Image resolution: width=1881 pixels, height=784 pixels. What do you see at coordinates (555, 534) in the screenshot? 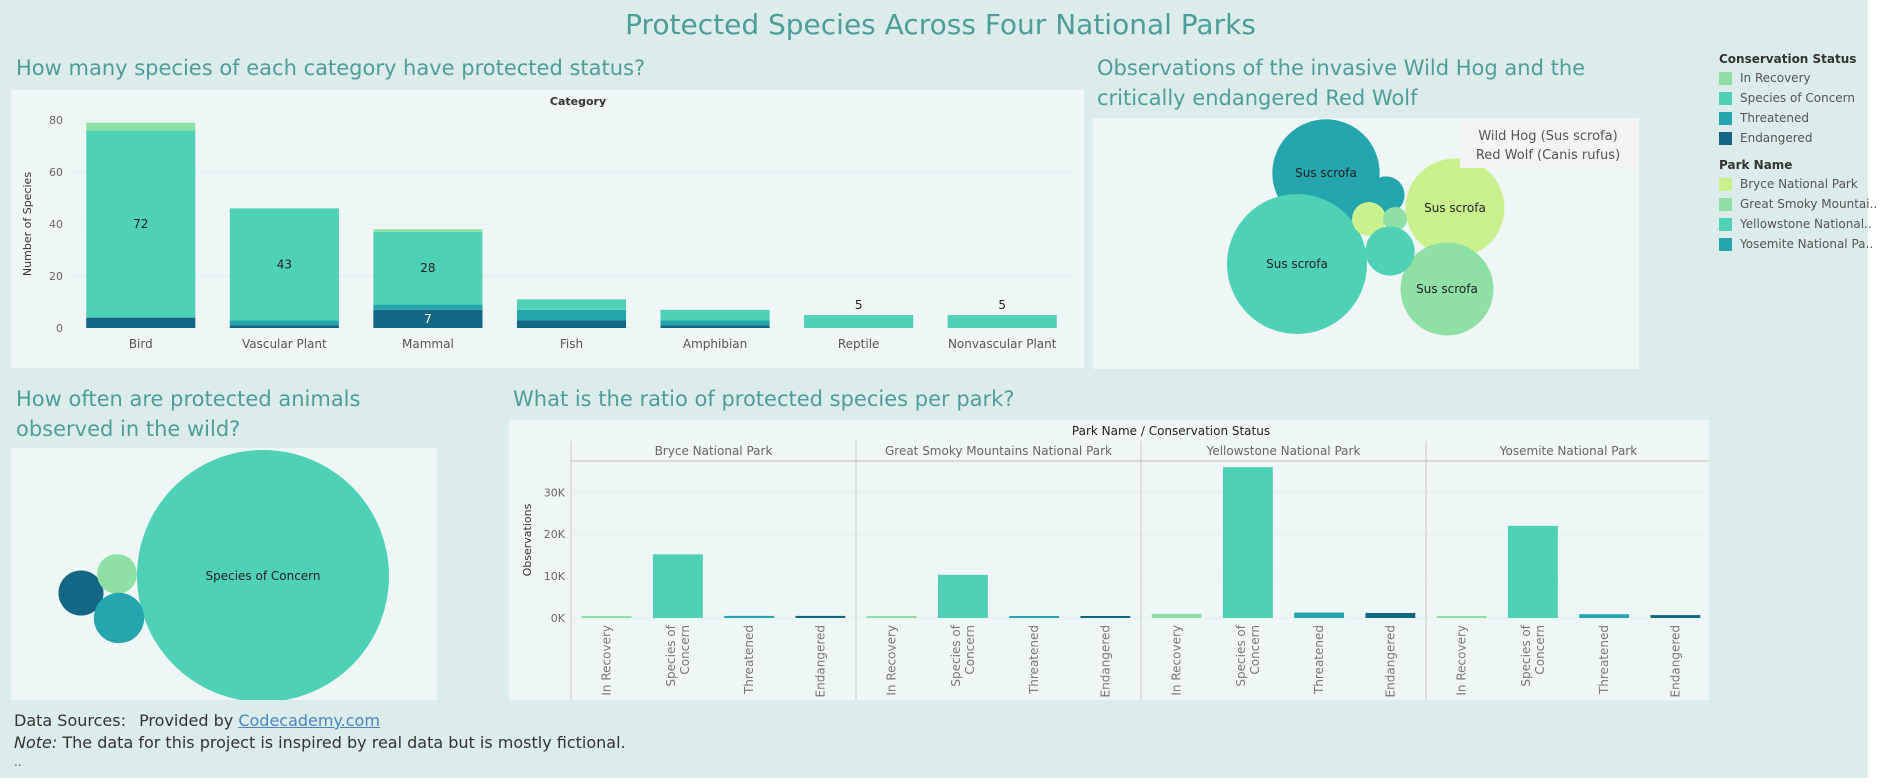
I see `y-tick-label: 20K` at bounding box center [555, 534].